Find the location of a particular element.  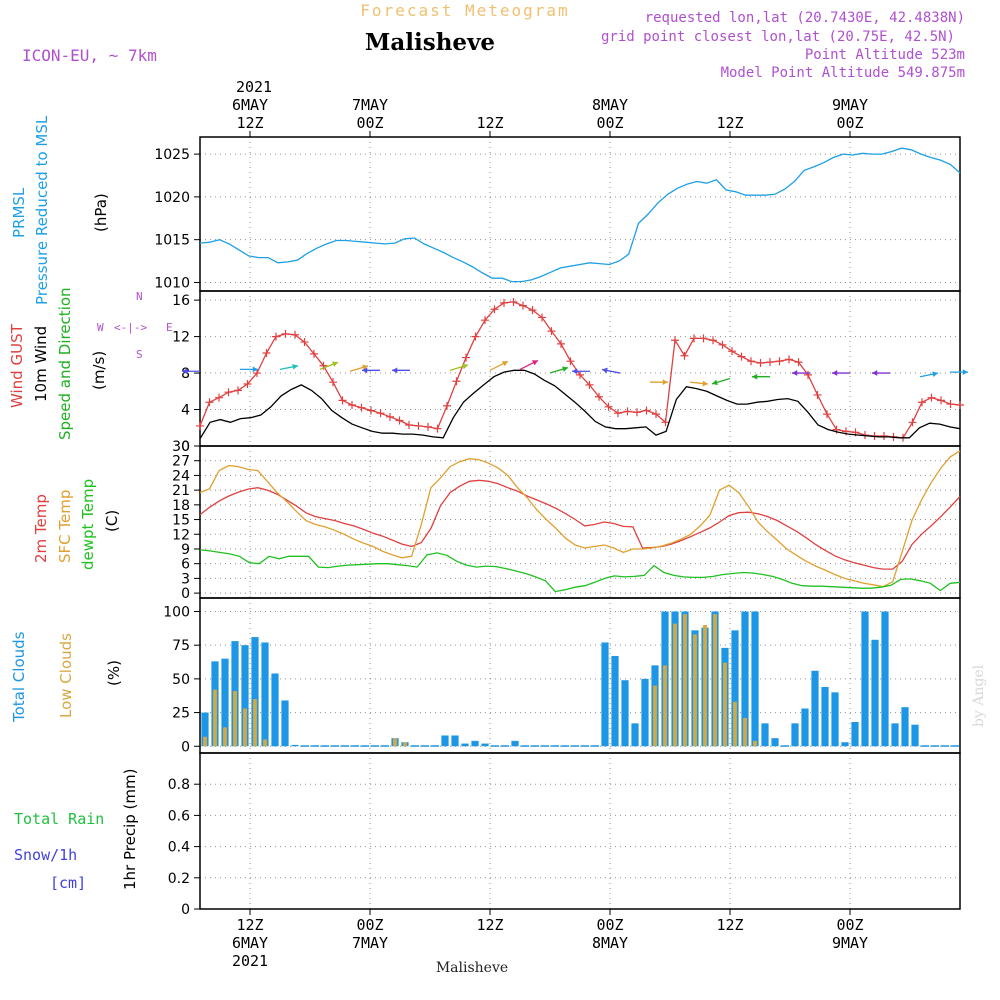

temp-label-sfc: SFC Temp is located at coordinates (65, 526).